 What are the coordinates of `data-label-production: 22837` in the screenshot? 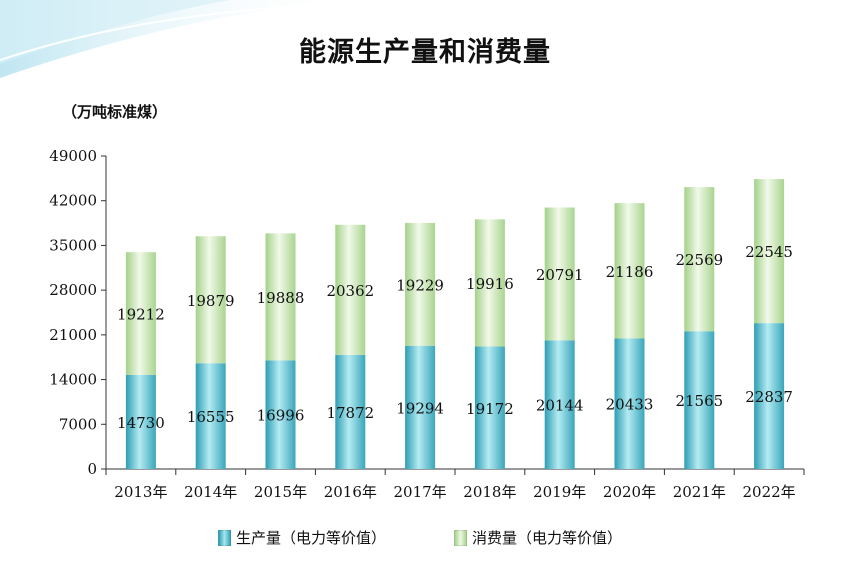 It's located at (769, 397).